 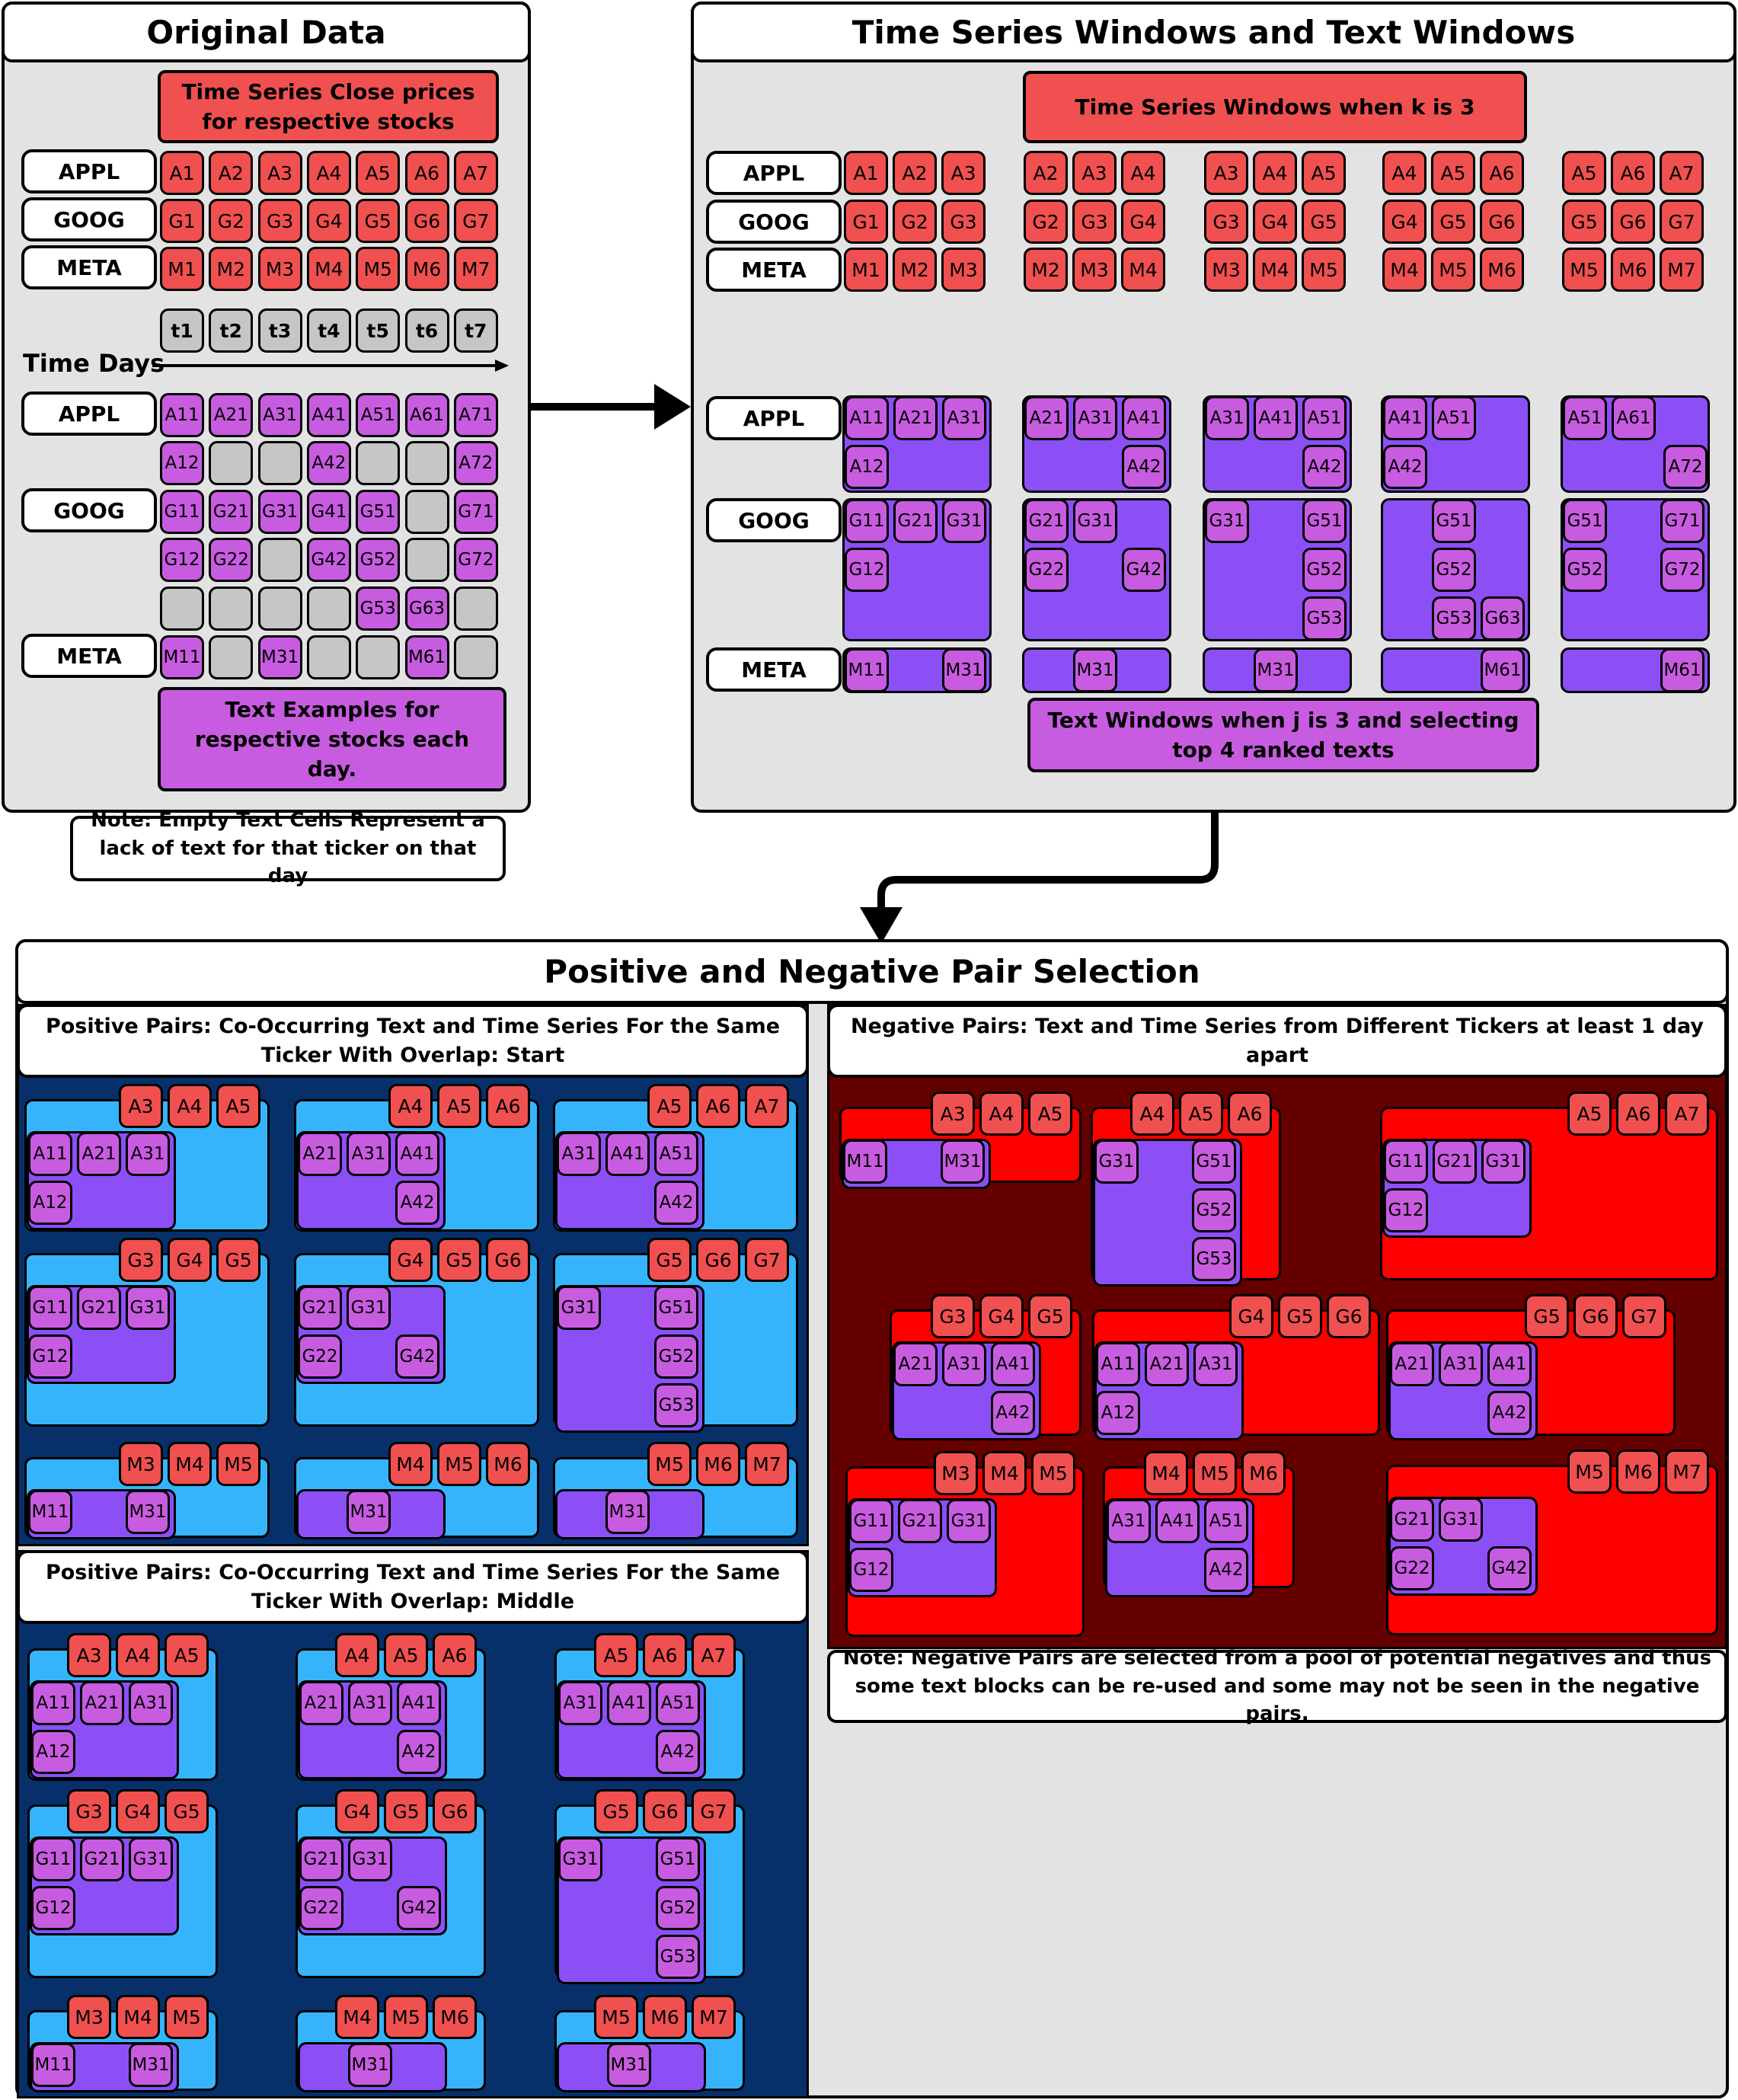 I want to click on ts-cell: M4, so click(x=1275, y=270).